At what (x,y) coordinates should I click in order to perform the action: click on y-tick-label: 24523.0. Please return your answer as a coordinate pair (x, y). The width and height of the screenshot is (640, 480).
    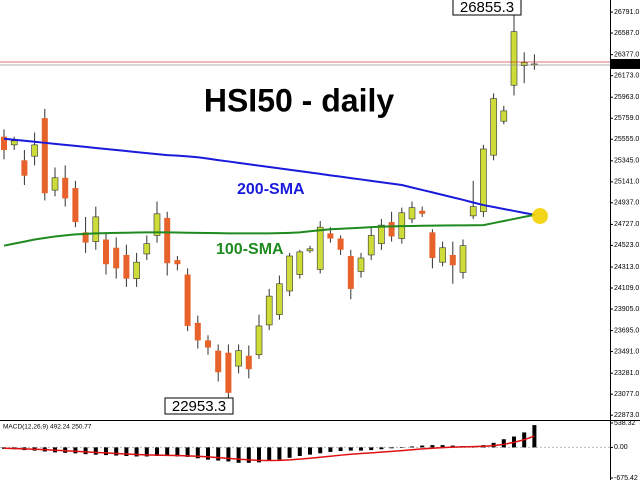
    Looking at the image, I should click on (626, 245).